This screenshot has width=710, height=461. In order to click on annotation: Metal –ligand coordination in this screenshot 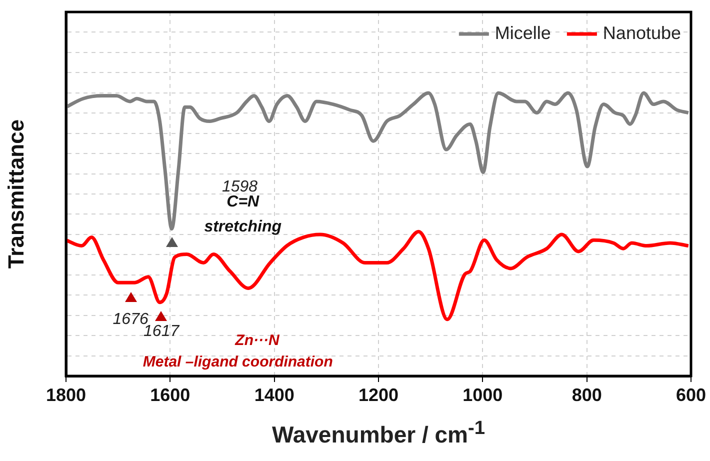, I will do `click(237, 361)`.